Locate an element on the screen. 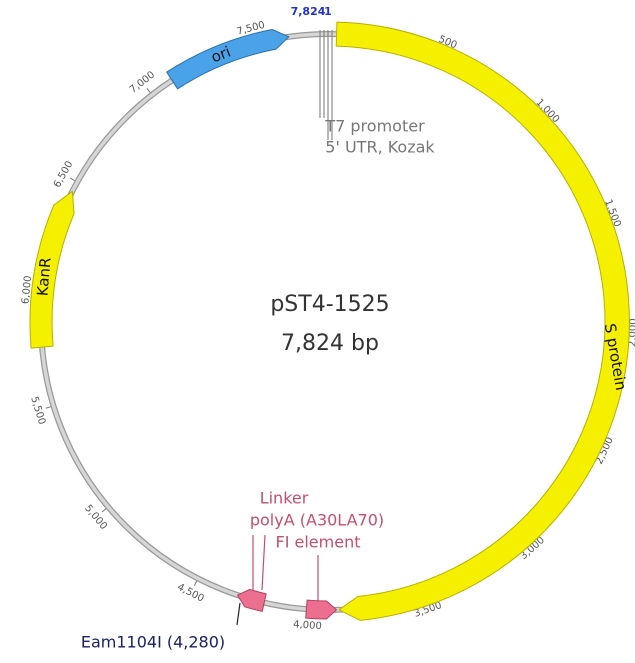  feature-label: KanR is located at coordinates (43, 277).